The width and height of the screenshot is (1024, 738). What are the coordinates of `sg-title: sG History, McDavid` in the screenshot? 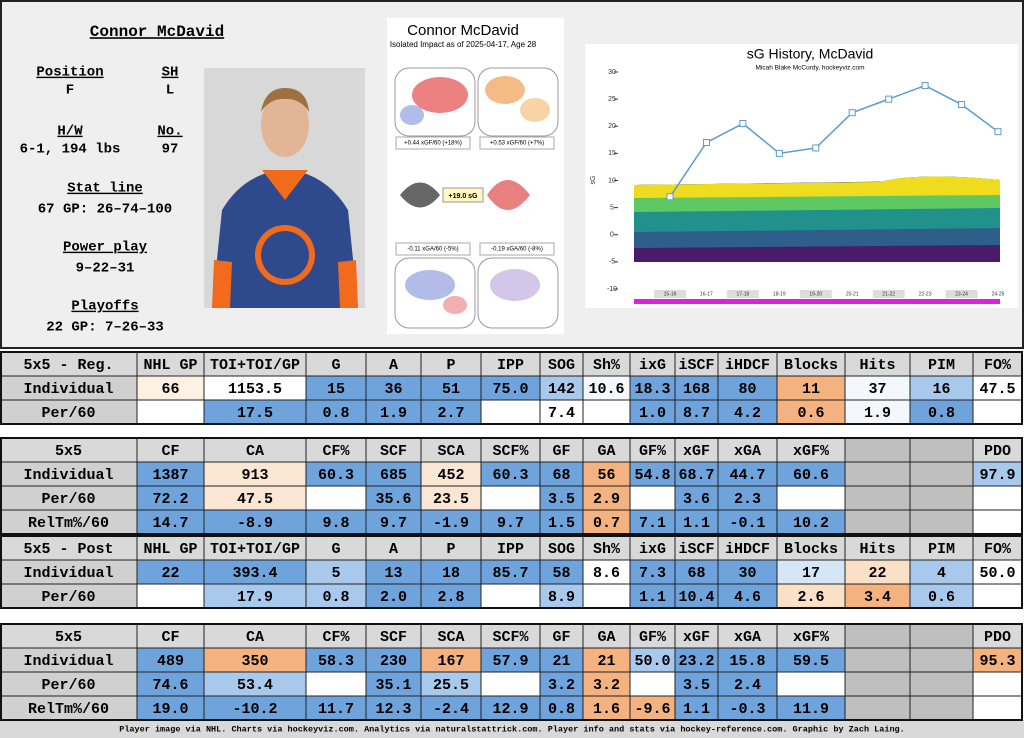 It's located at (810, 54).